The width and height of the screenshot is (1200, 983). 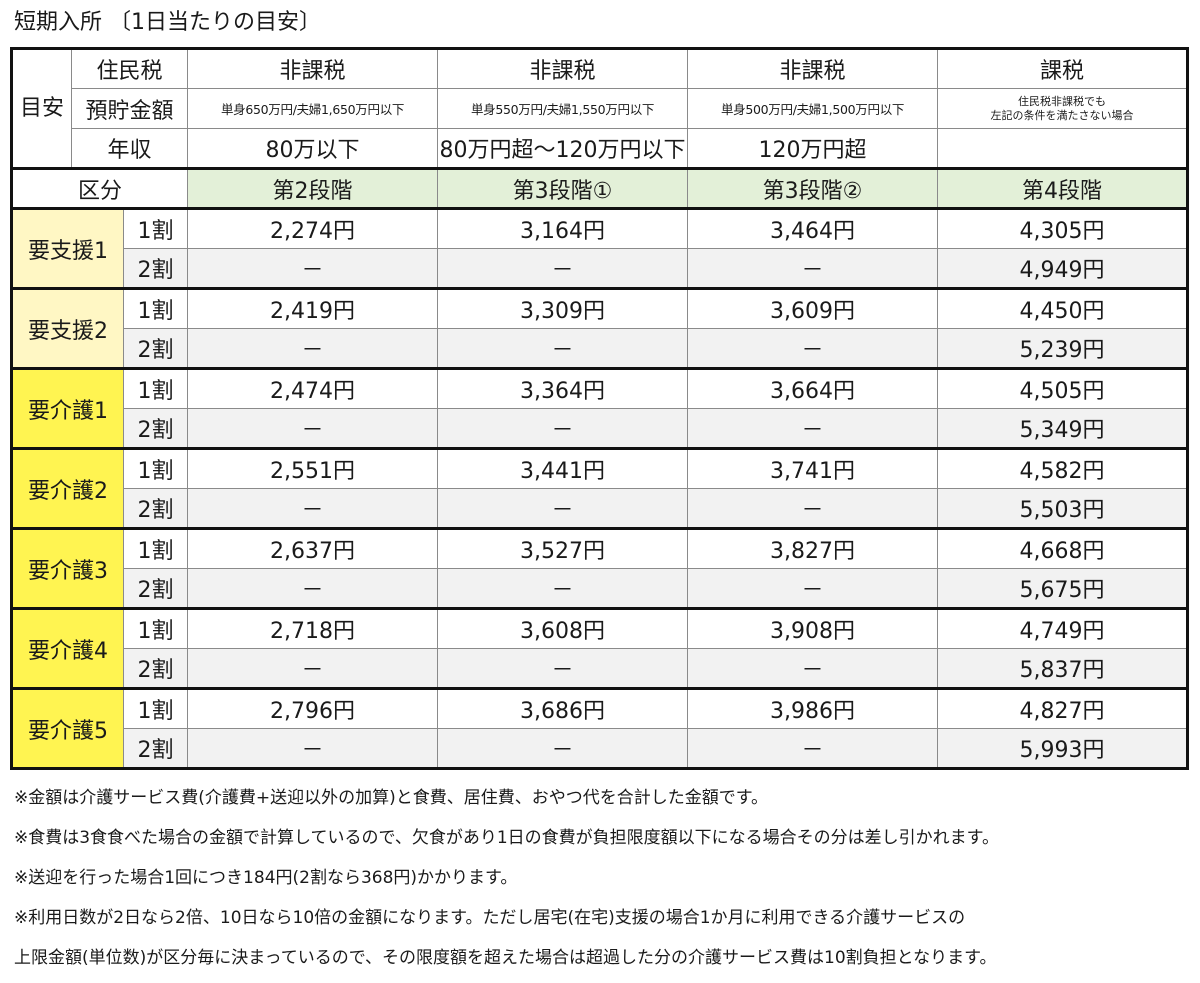 What do you see at coordinates (129, 108) in the screenshot?
I see `yochokin-label: 預貯金額` at bounding box center [129, 108].